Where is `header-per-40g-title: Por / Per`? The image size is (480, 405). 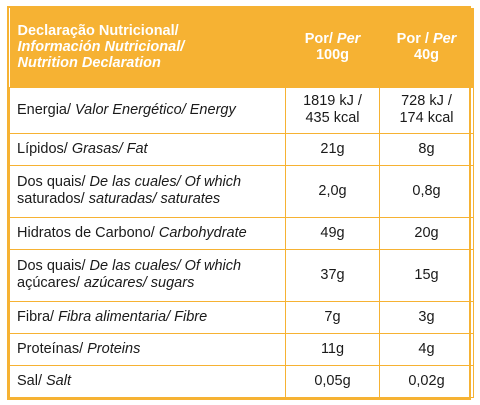
header-per-40g-title: Por / Per is located at coordinates (427, 39).